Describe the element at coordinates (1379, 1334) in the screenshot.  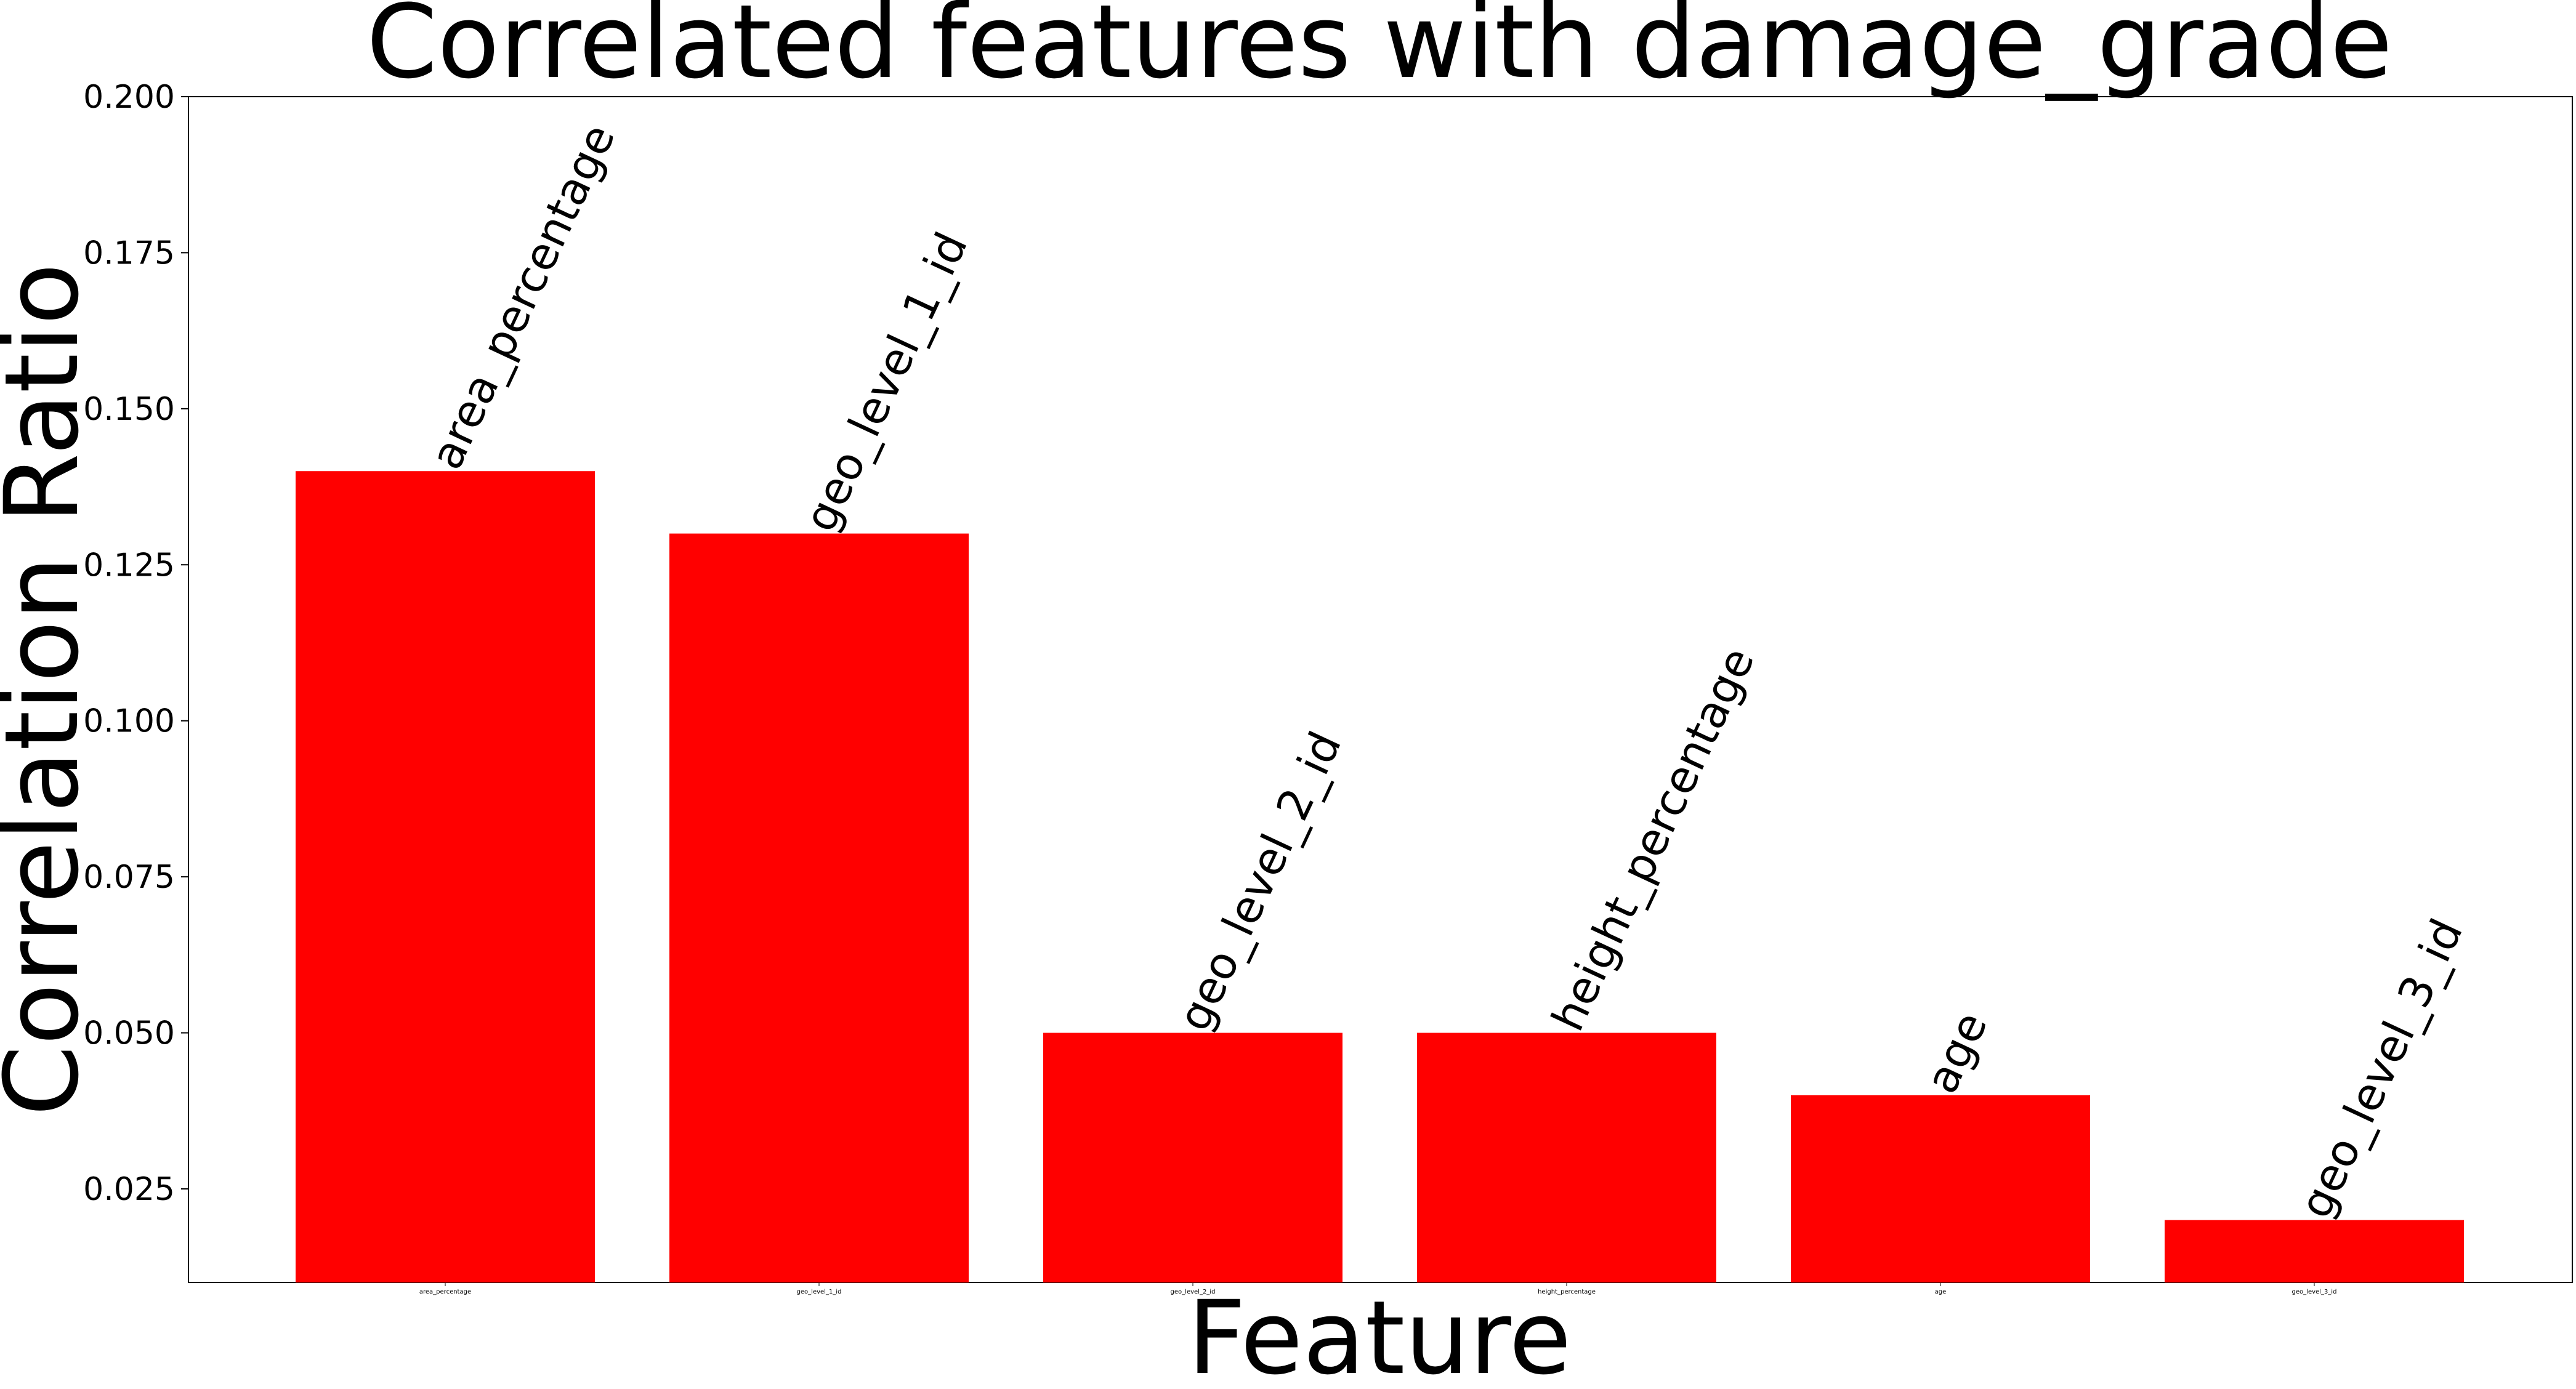
I see `x-axis-label: Feature` at that location.